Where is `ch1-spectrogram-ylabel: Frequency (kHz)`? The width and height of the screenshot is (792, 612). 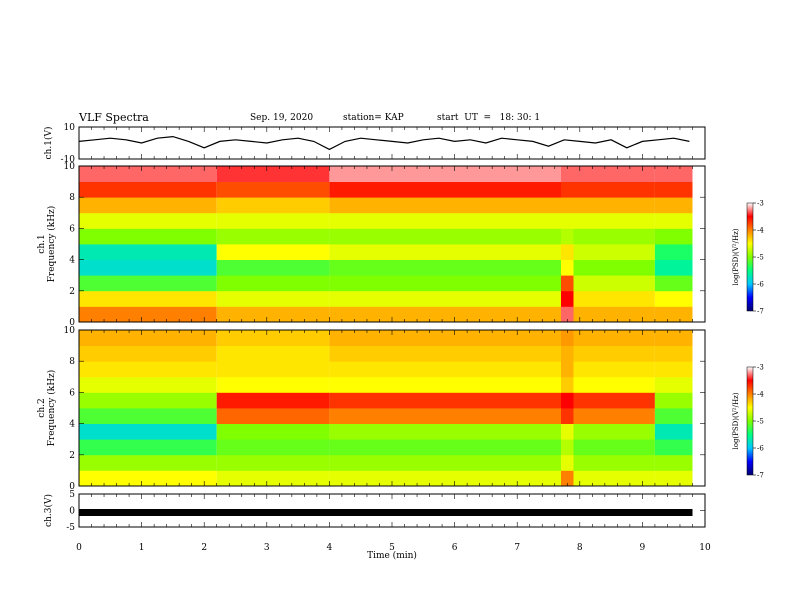 ch1-spectrogram-ylabel: Frequency (kHz) is located at coordinates (51, 244).